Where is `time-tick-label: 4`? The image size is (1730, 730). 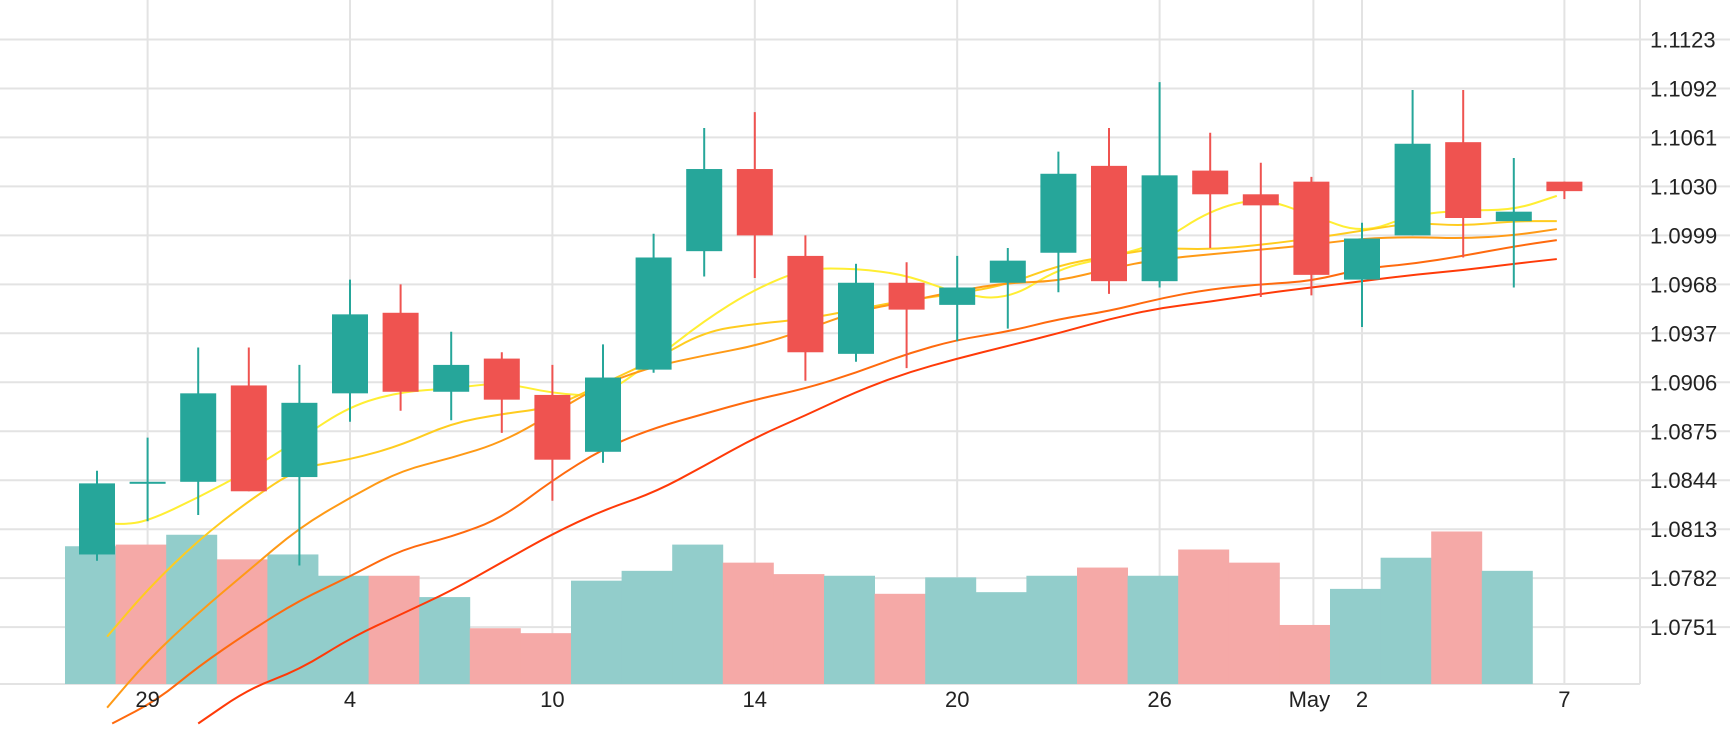
time-tick-label: 4 is located at coordinates (350, 699).